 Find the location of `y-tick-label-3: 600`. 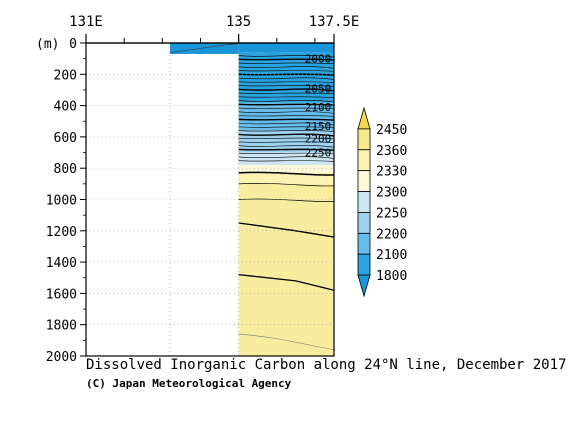

y-tick-label-3: 600 is located at coordinates (65, 138).